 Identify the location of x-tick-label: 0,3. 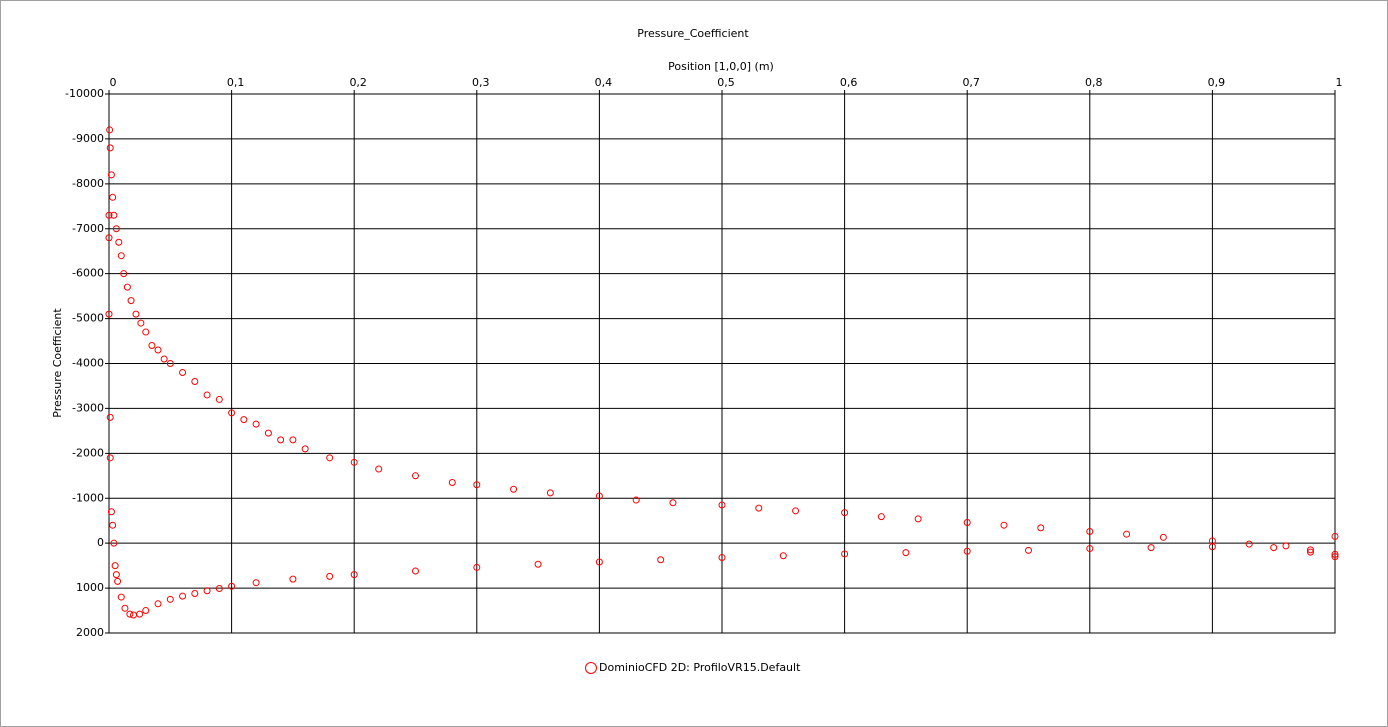
(481, 82).